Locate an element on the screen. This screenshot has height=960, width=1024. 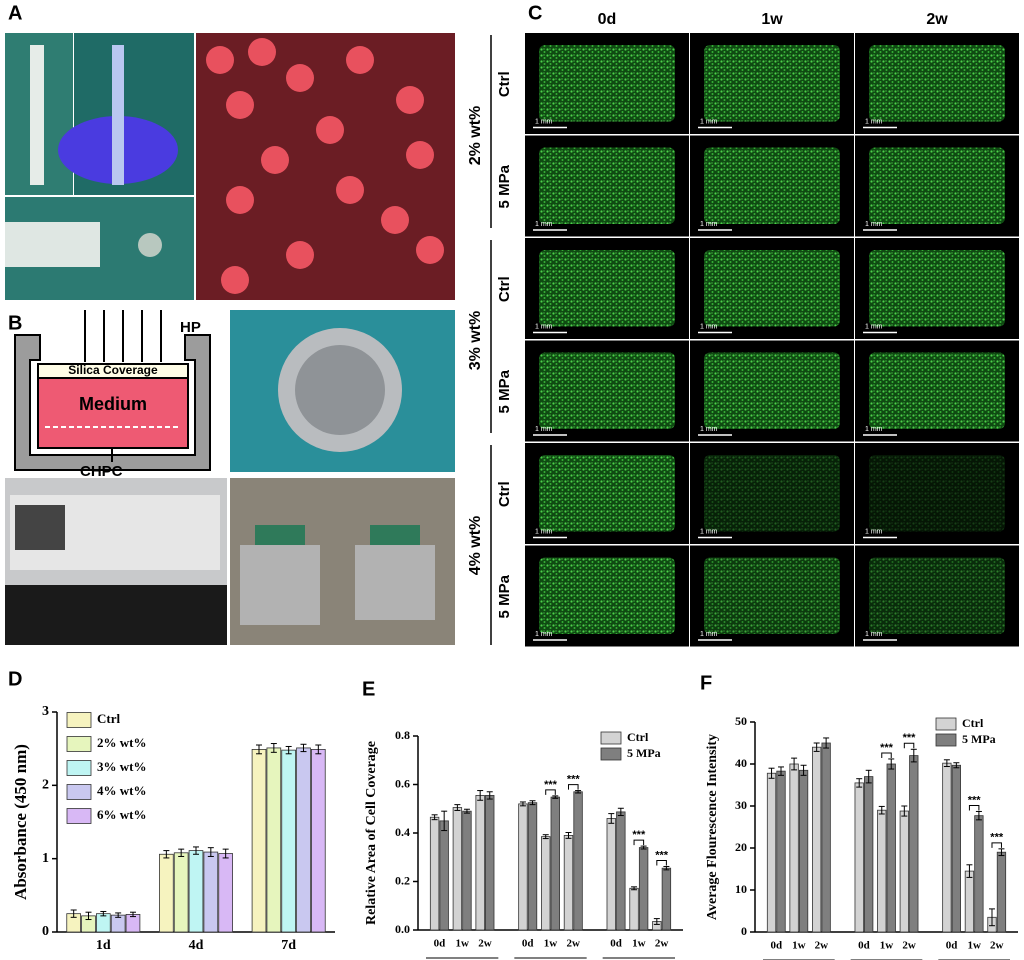
y-tick-label: 2 is located at coordinates (45, 785).